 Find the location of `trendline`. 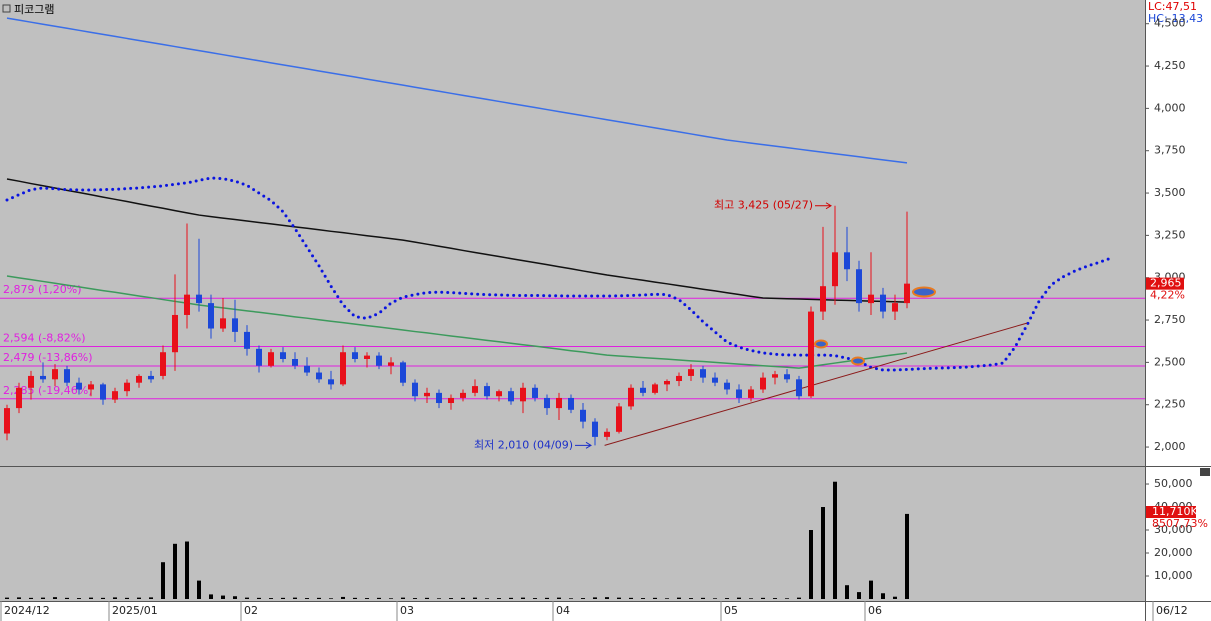

trendline is located at coordinates (816, 384).